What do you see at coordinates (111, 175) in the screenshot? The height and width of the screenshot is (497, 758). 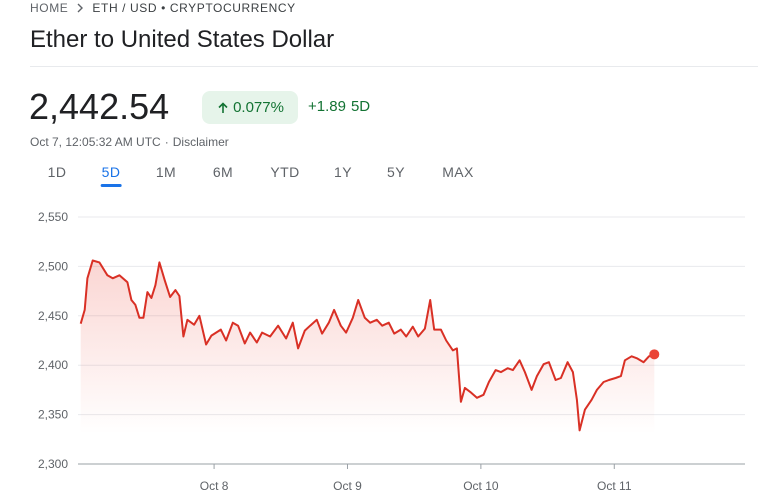 I see `range-tab: 5D` at bounding box center [111, 175].